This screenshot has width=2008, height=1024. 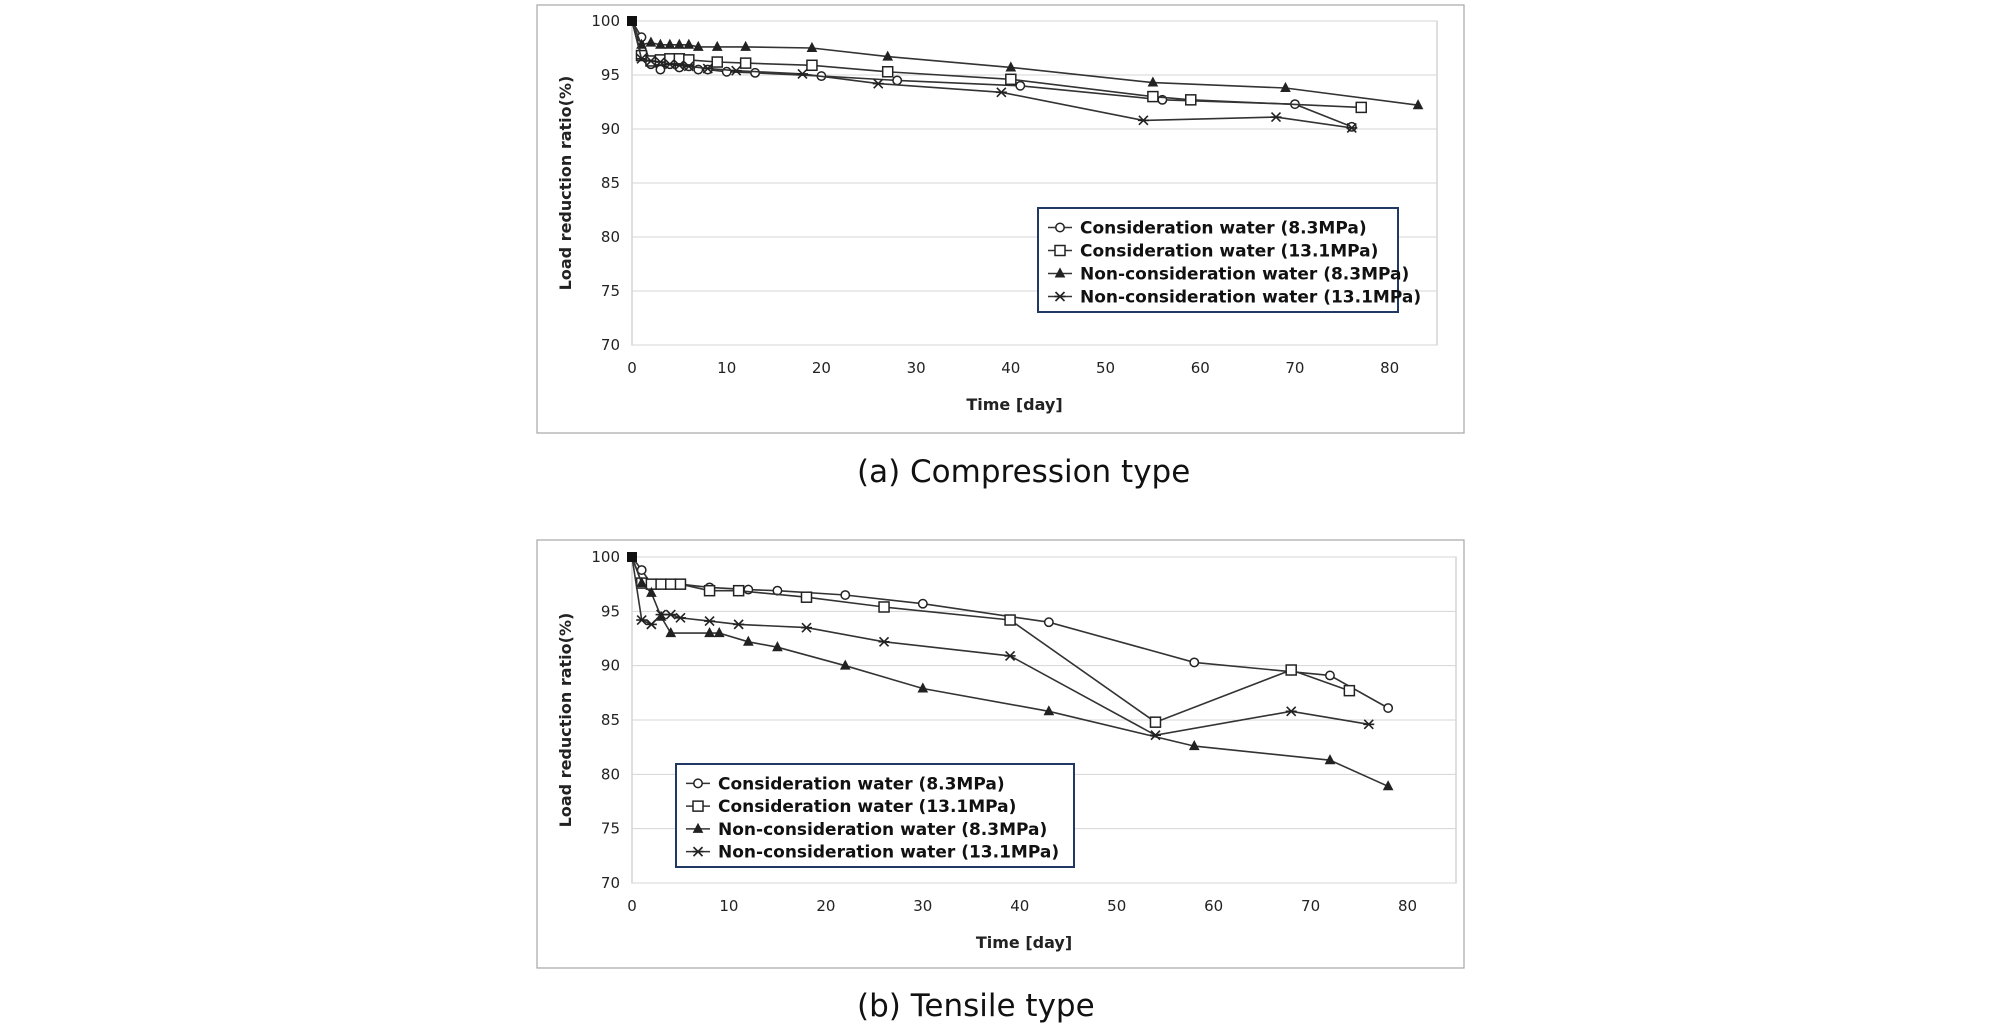 I want to click on legend-item: Non-consideration water (8.3MPa), so click(x=1228, y=275).